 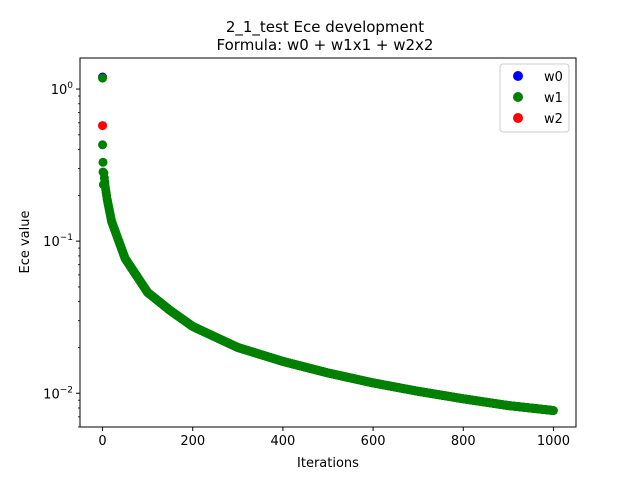 I want to click on x-tick-label: 0, so click(x=102, y=441).